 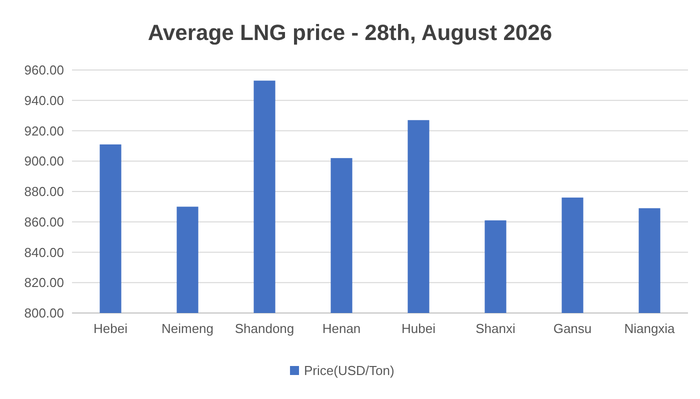 What do you see at coordinates (341, 328) in the screenshot?
I see `x-tick-label: Henan` at bounding box center [341, 328].